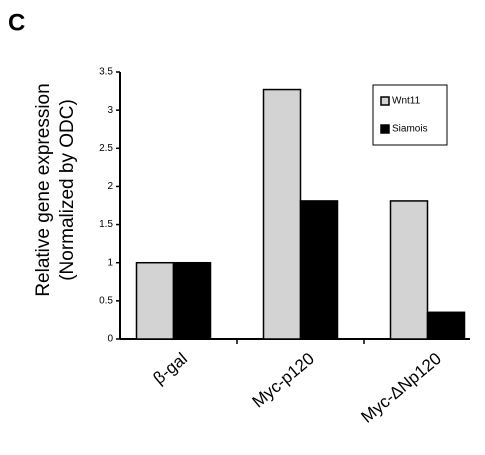  I want to click on x-tick-label: Myc-ΔNp120, so click(401, 388).